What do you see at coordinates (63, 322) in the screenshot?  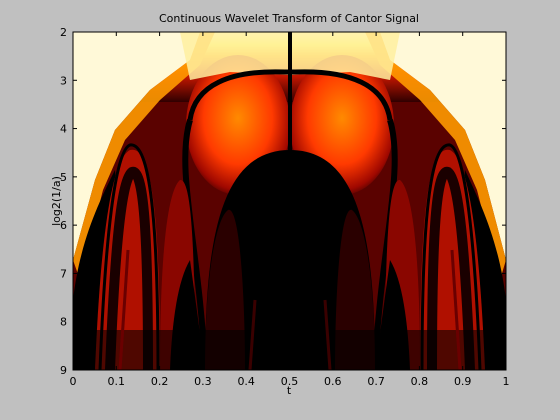 I see `y-tick-label: 8` at bounding box center [63, 322].